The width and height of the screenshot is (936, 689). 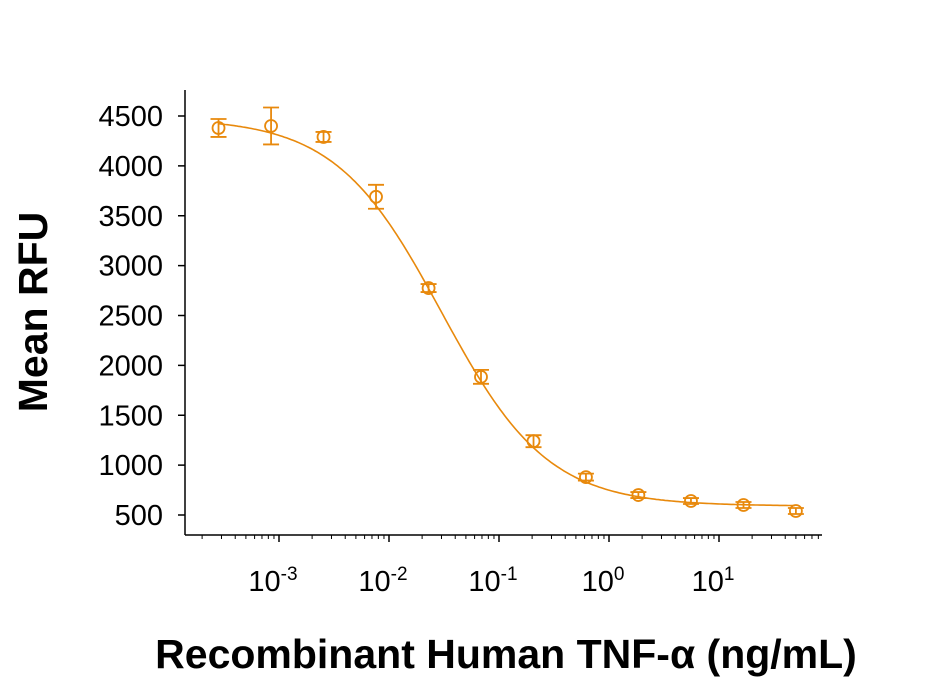 I want to click on y-tick-label: 3500, so click(x=130, y=217).